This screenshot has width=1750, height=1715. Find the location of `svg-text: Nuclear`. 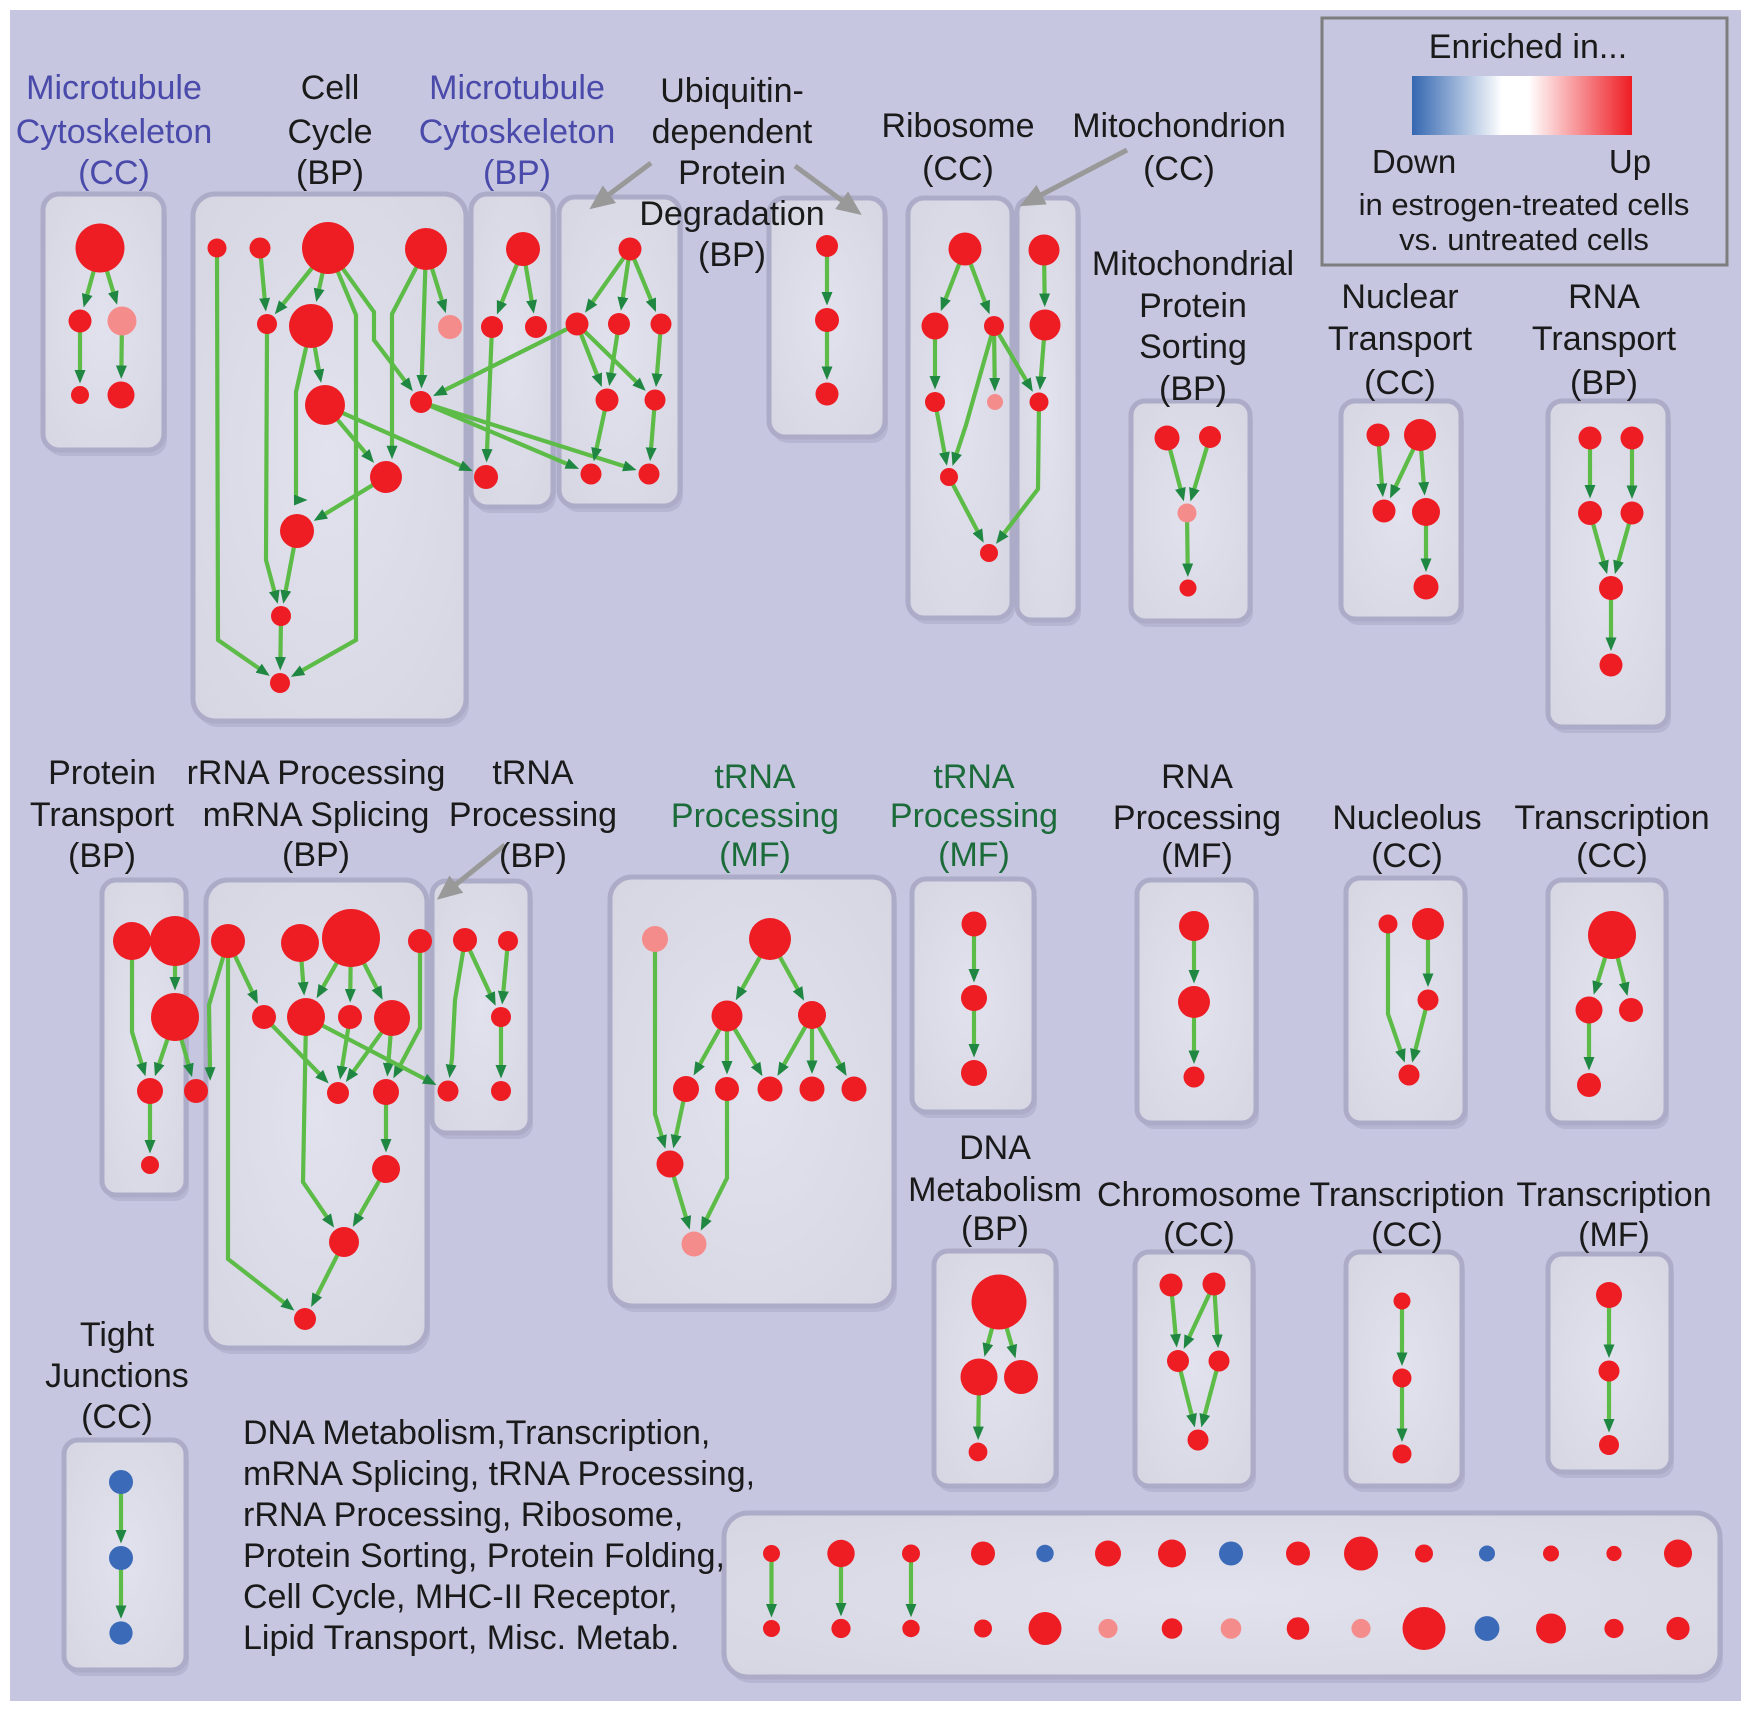

svg-text: Nuclear is located at coordinates (1399, 297).